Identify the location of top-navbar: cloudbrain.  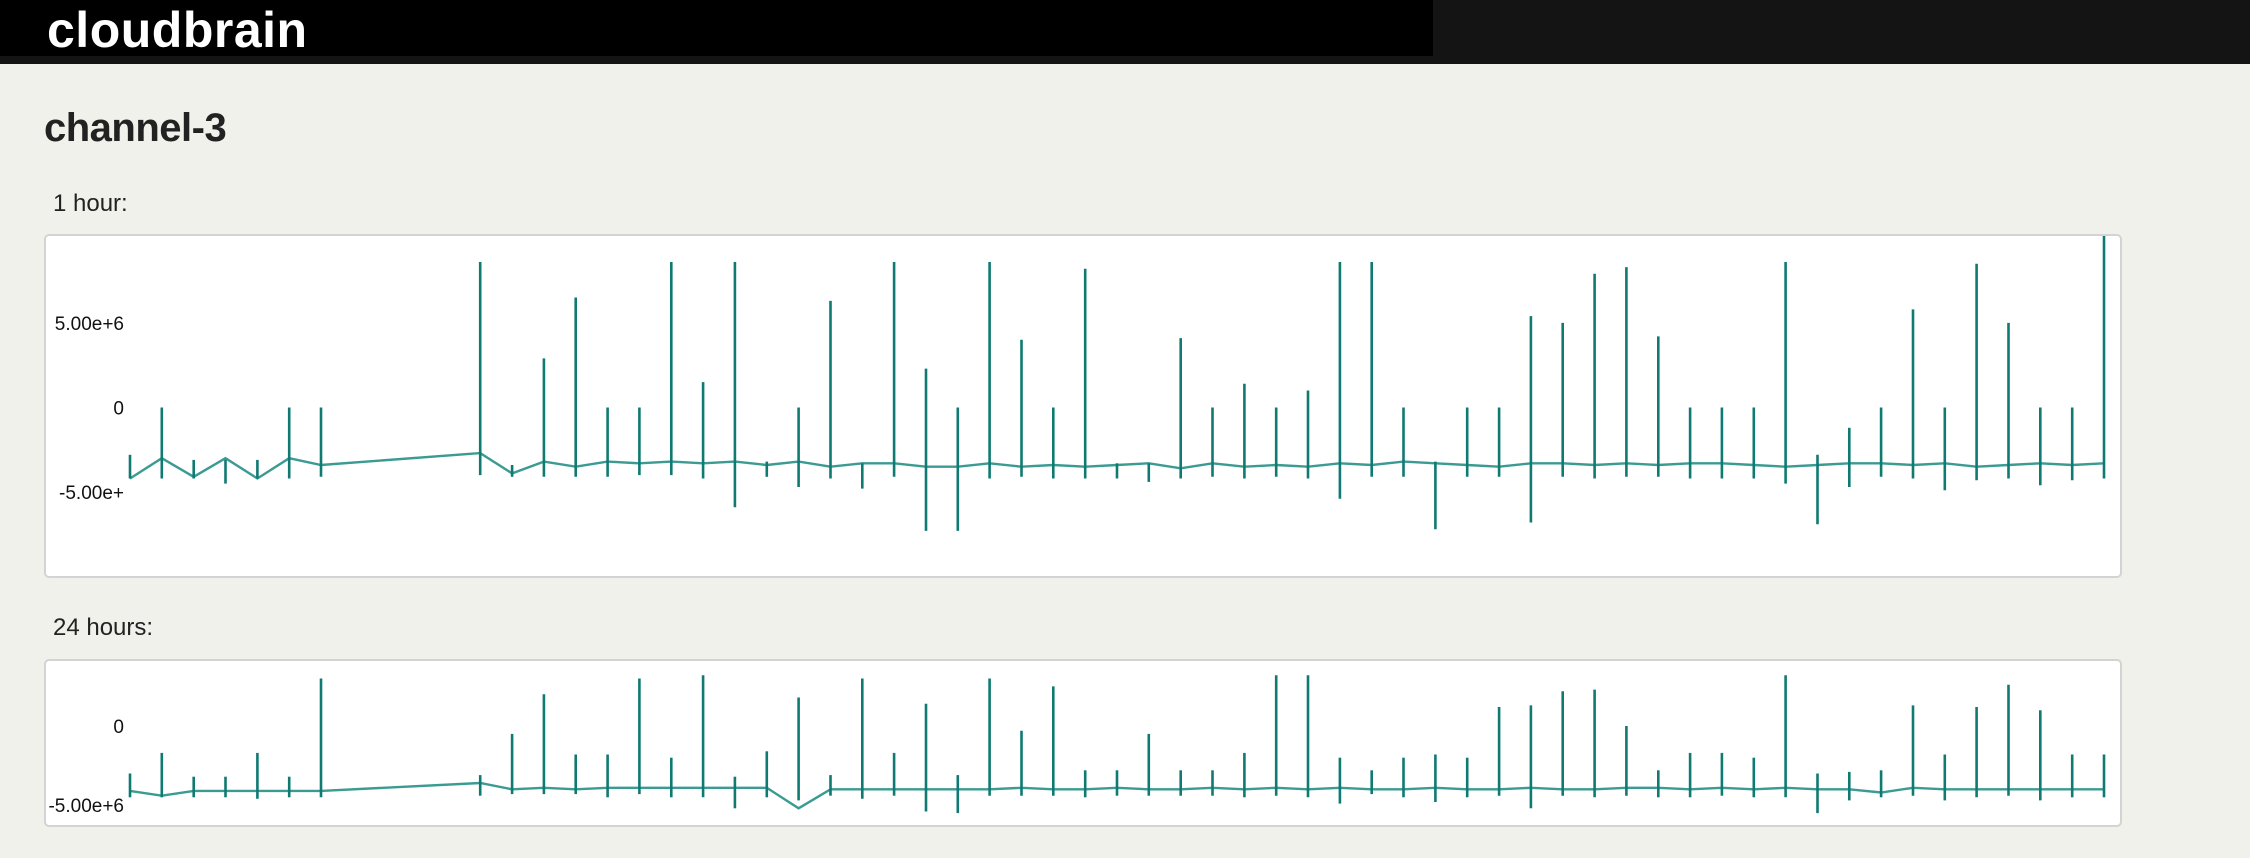
(1125, 32).